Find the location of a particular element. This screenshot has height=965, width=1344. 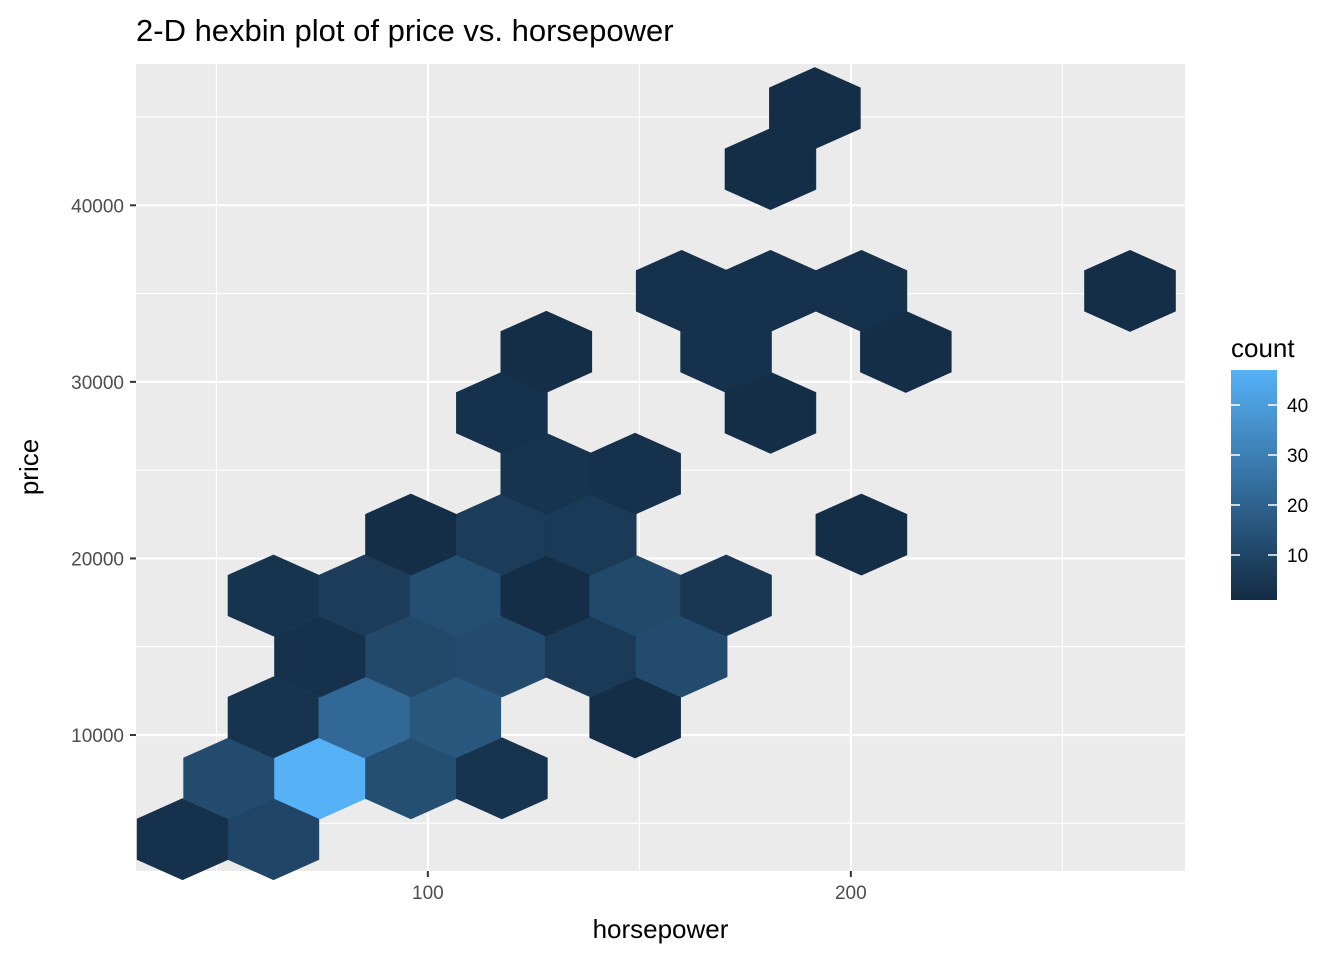

y-tick-label: 40000 is located at coordinates (97, 206).